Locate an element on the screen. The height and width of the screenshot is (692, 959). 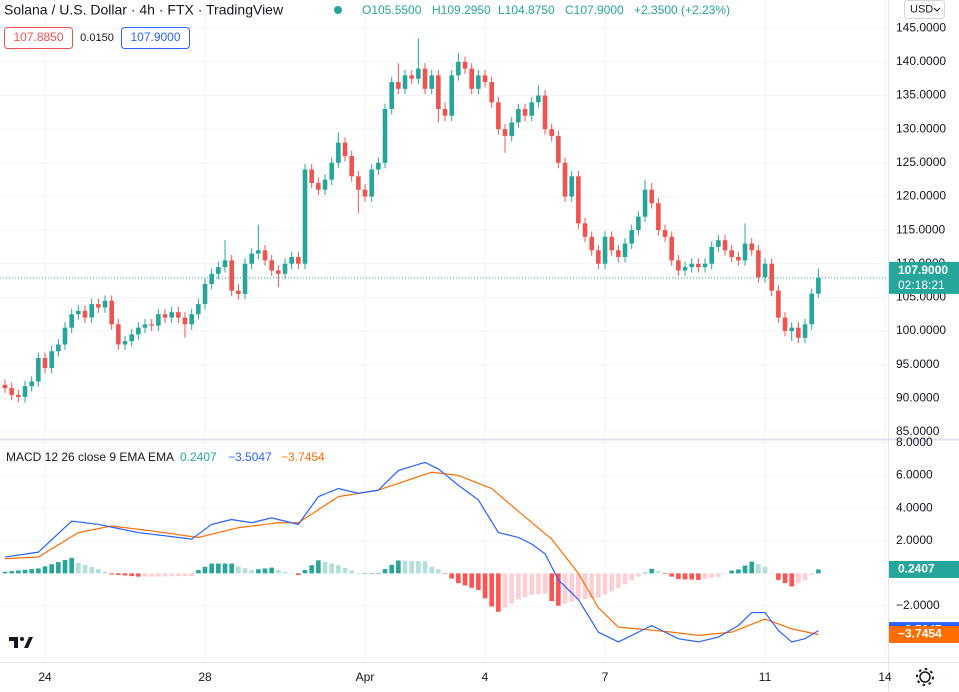
y-tick-label: 4.0000 is located at coordinates (914, 507).